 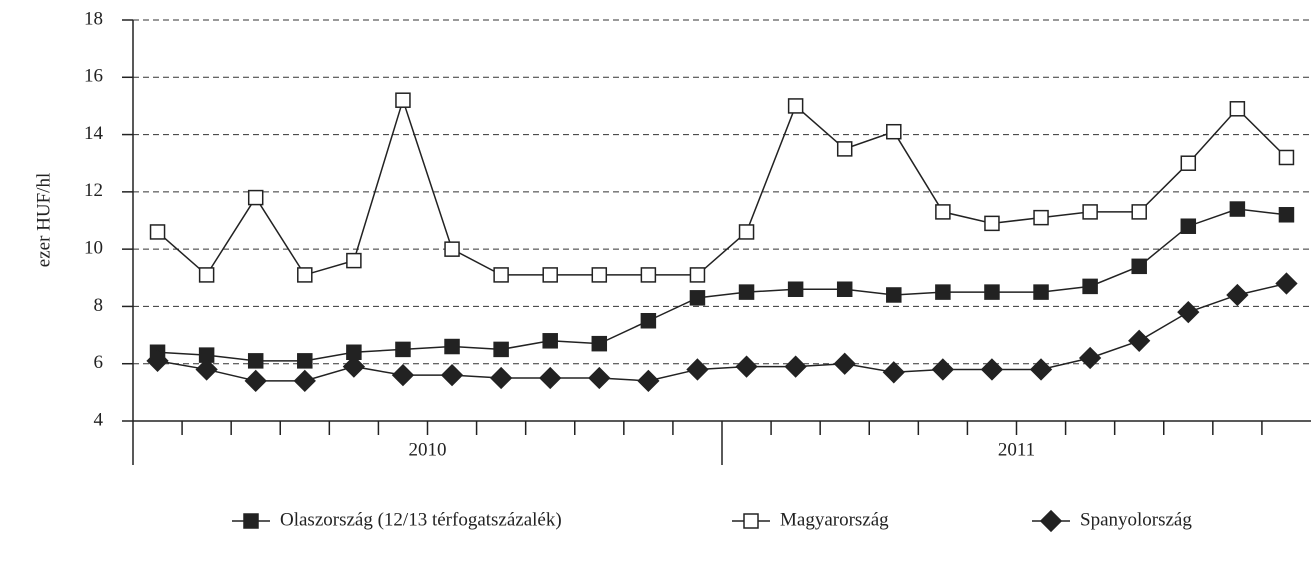 What do you see at coordinates (93, 76) in the screenshot?
I see `y-tick-label: 16` at bounding box center [93, 76].